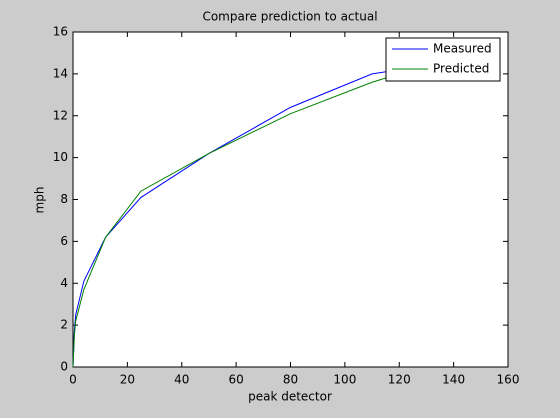  What do you see at coordinates (443, 59) in the screenshot?
I see `legend-box` at bounding box center [443, 59].